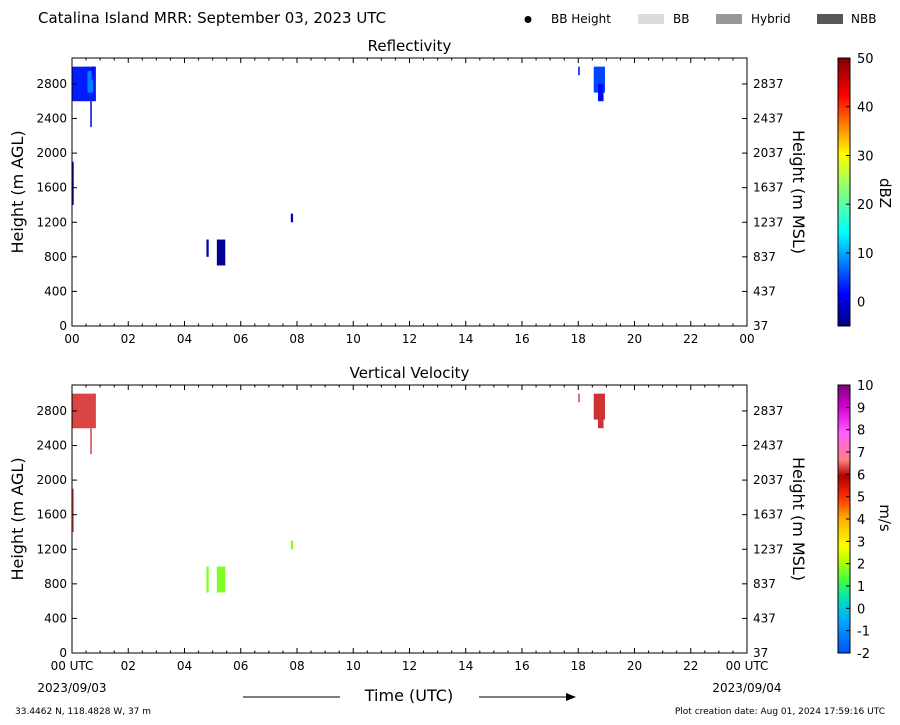  I want to click on legend: BB Height BB Hybrid NBB, so click(700, 19).